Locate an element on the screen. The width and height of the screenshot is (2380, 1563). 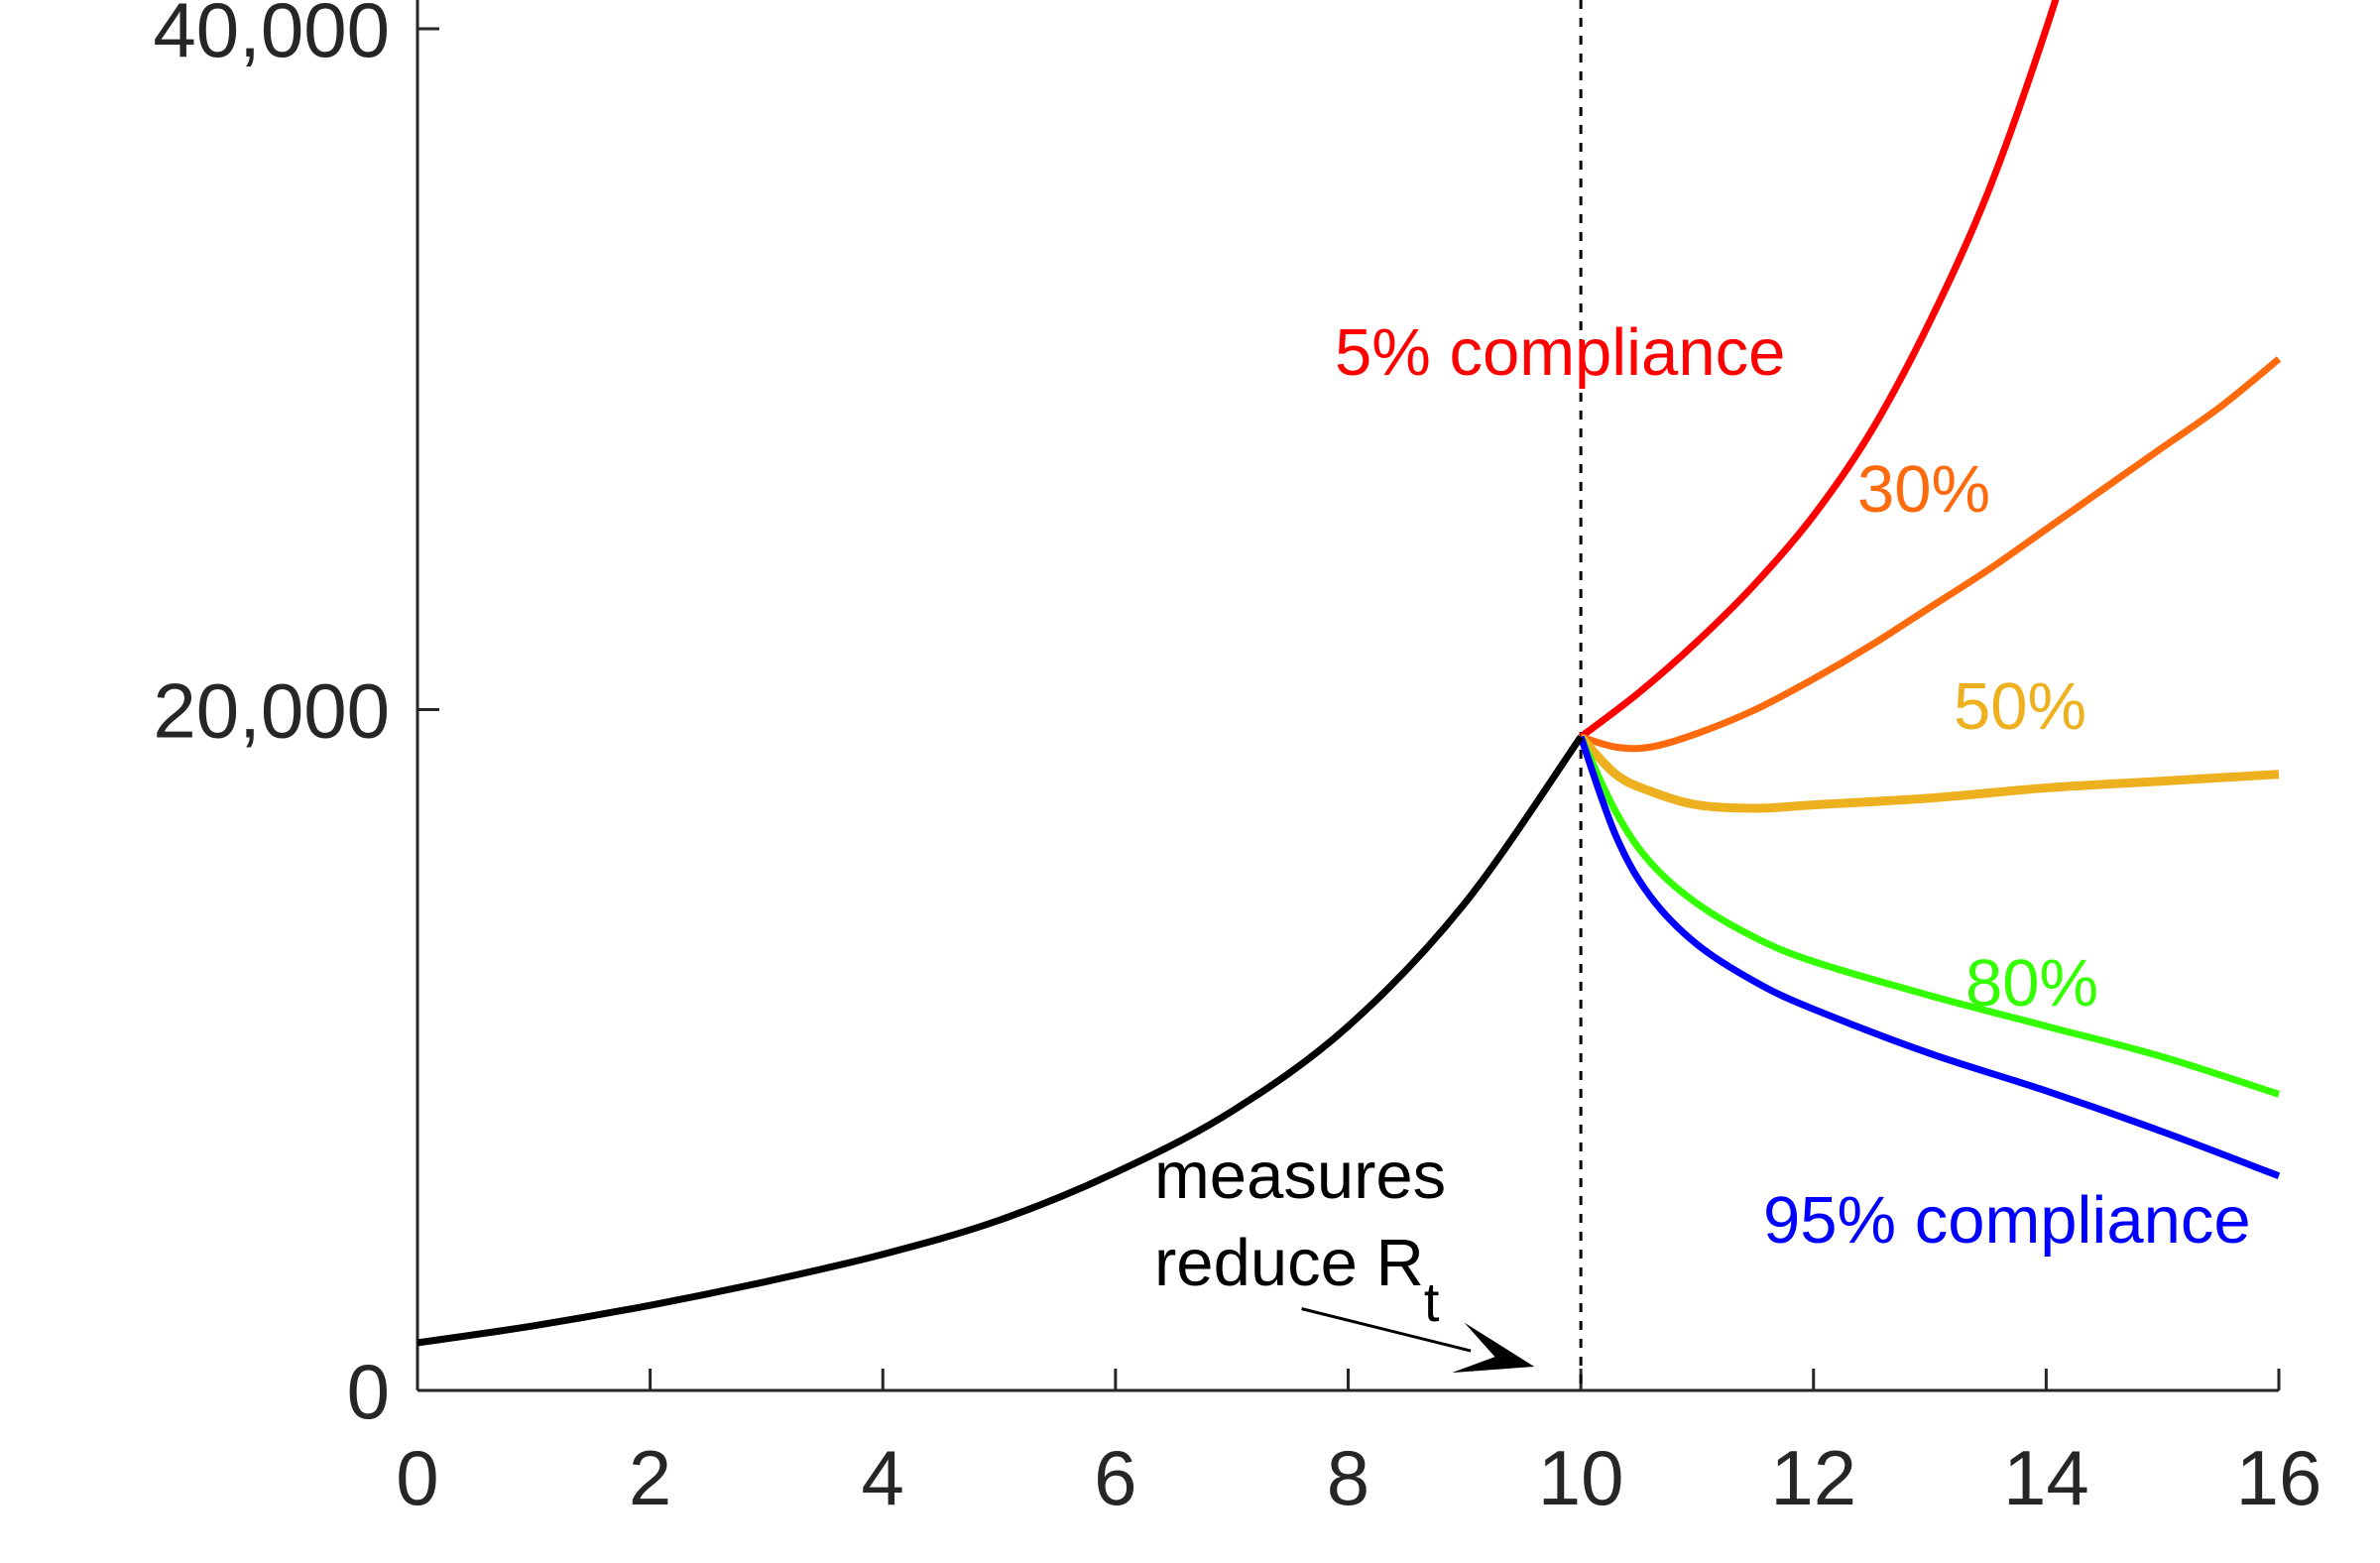
annotation-line-2: reduce Rt is located at coordinates (1297, 1279).